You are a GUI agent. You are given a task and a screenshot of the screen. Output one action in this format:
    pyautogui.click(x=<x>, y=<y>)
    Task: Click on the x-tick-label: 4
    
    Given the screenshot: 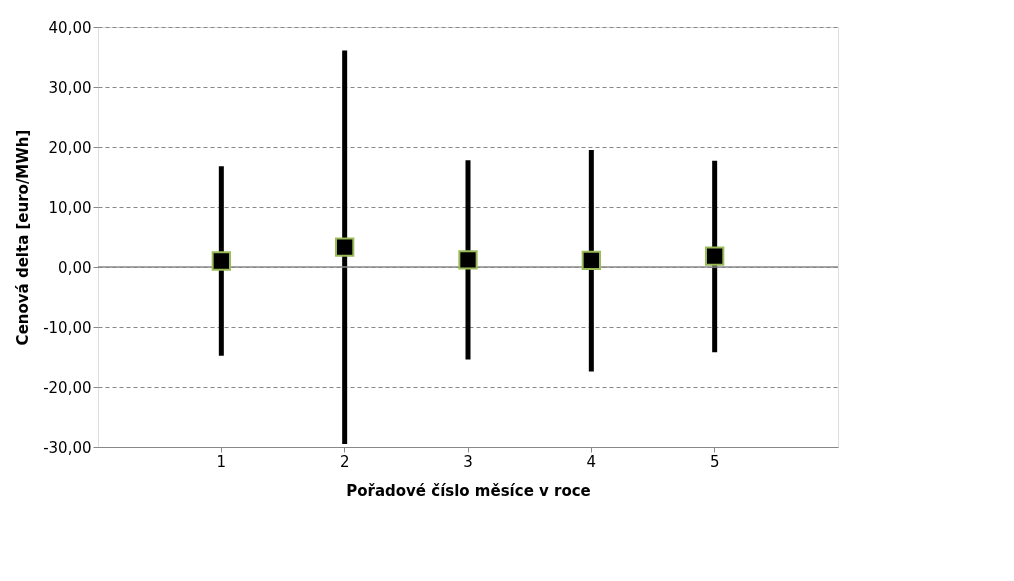 What is the action you would take?
    pyautogui.click(x=591, y=461)
    